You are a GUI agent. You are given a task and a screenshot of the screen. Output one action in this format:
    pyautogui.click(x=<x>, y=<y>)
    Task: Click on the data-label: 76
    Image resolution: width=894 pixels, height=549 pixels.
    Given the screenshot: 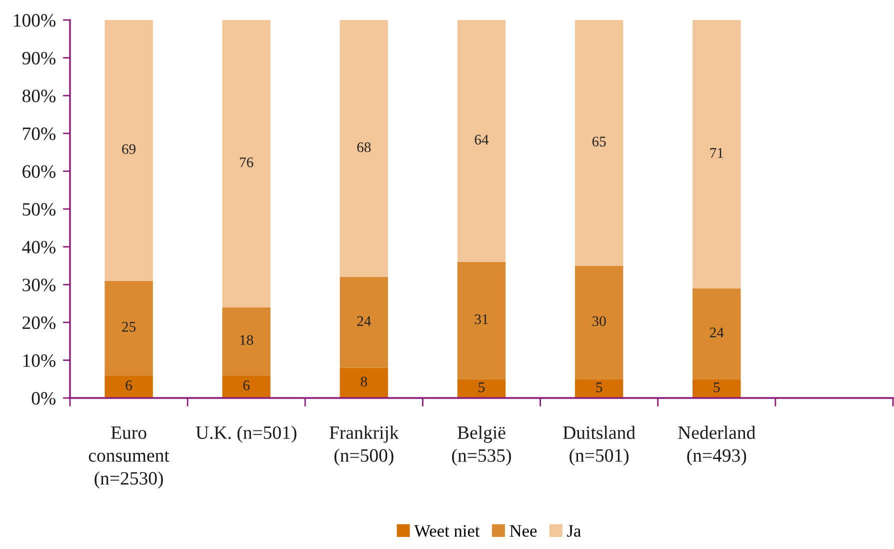 What is the action you would take?
    pyautogui.click(x=247, y=162)
    